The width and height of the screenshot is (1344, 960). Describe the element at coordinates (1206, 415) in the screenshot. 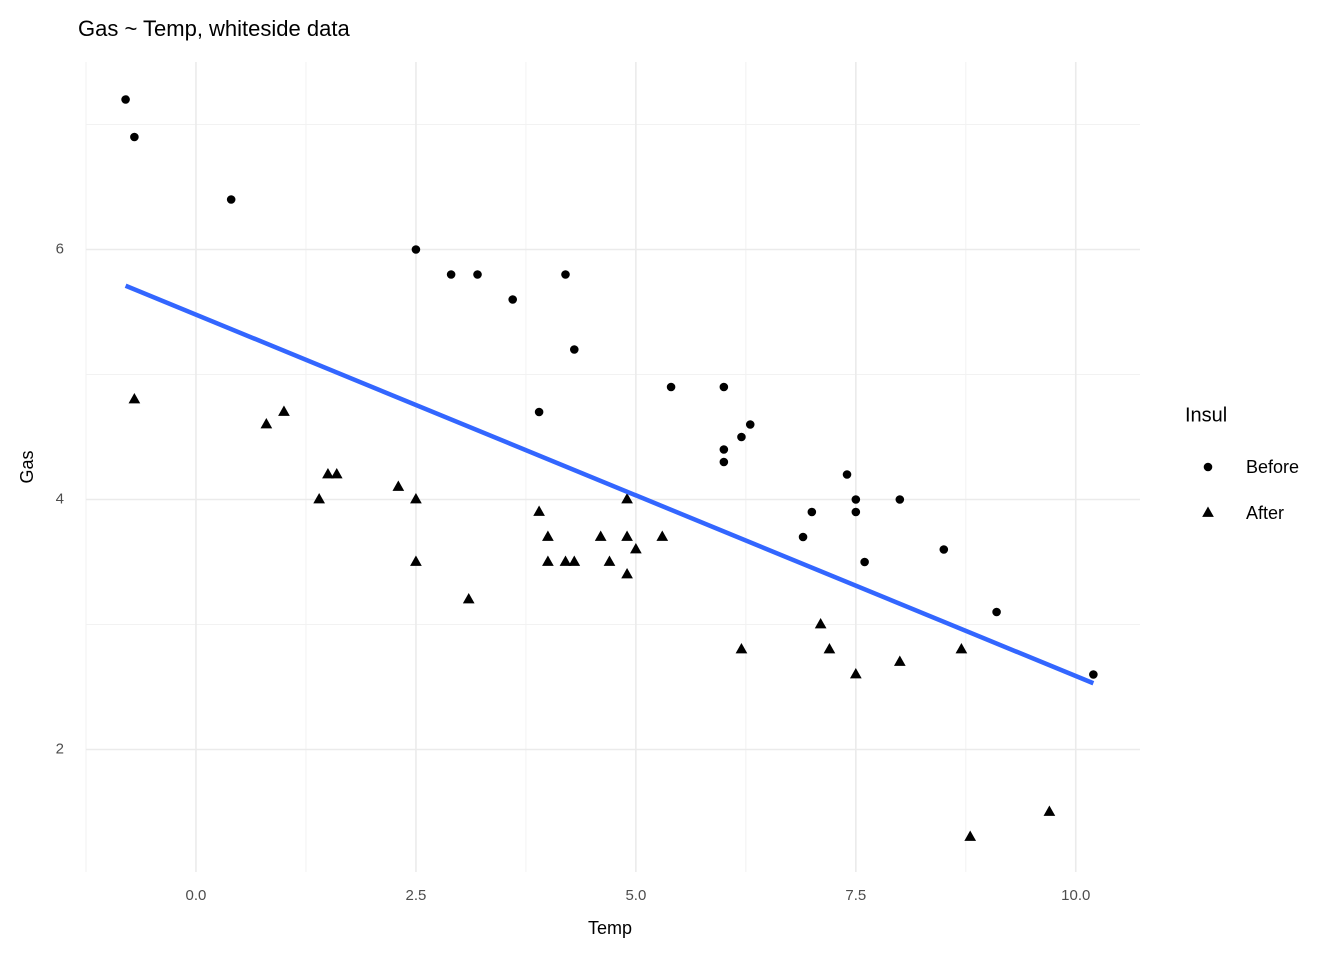

I see `legend-title: Insul` at that location.